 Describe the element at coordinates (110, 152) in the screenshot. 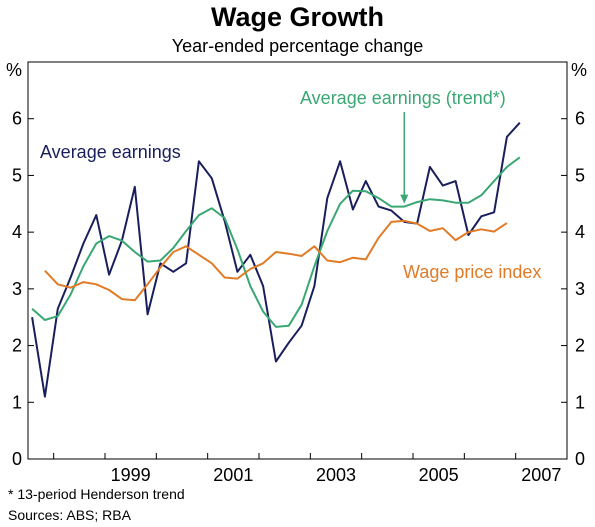

I see `series-label-0: Average earnings` at that location.